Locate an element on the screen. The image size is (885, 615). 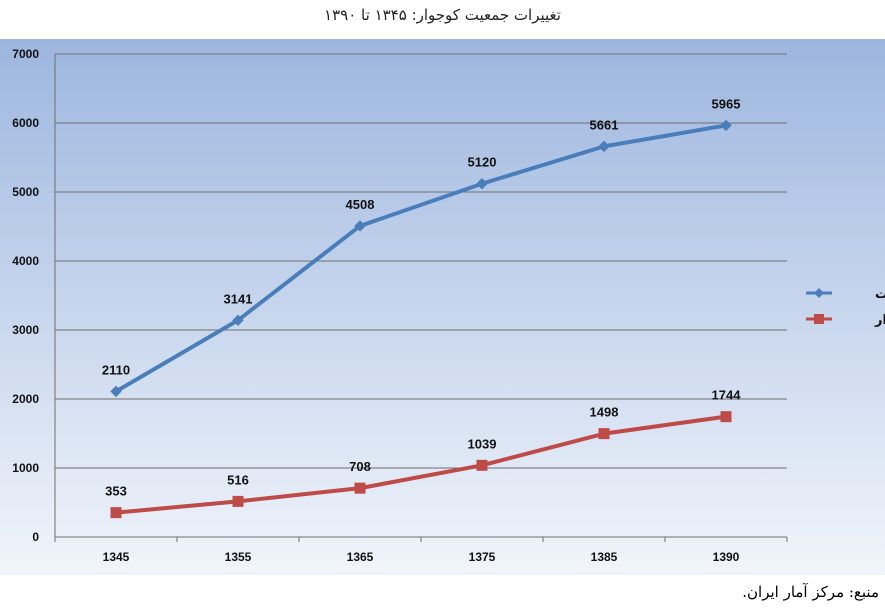
y-tick-label-7000: 7000 is located at coordinates (25, 54).